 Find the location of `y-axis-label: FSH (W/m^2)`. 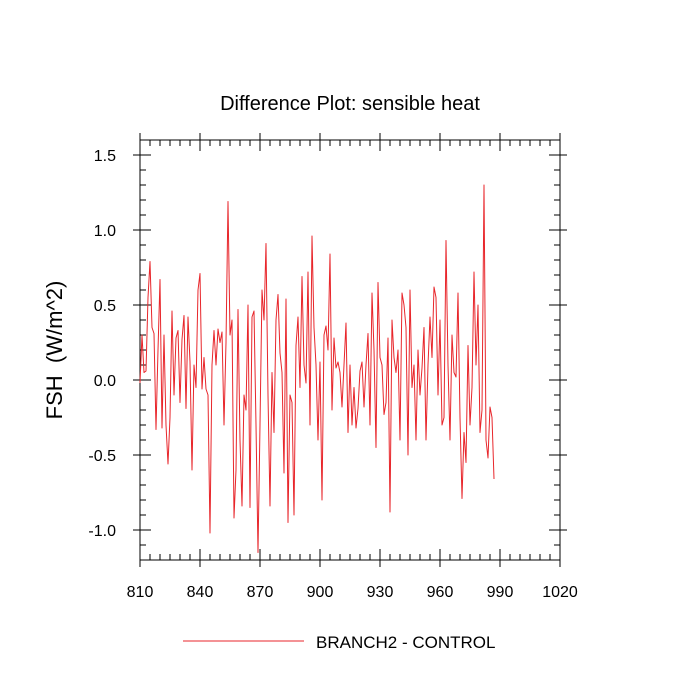

y-axis-label: FSH (W/m^2) is located at coordinates (54, 350).